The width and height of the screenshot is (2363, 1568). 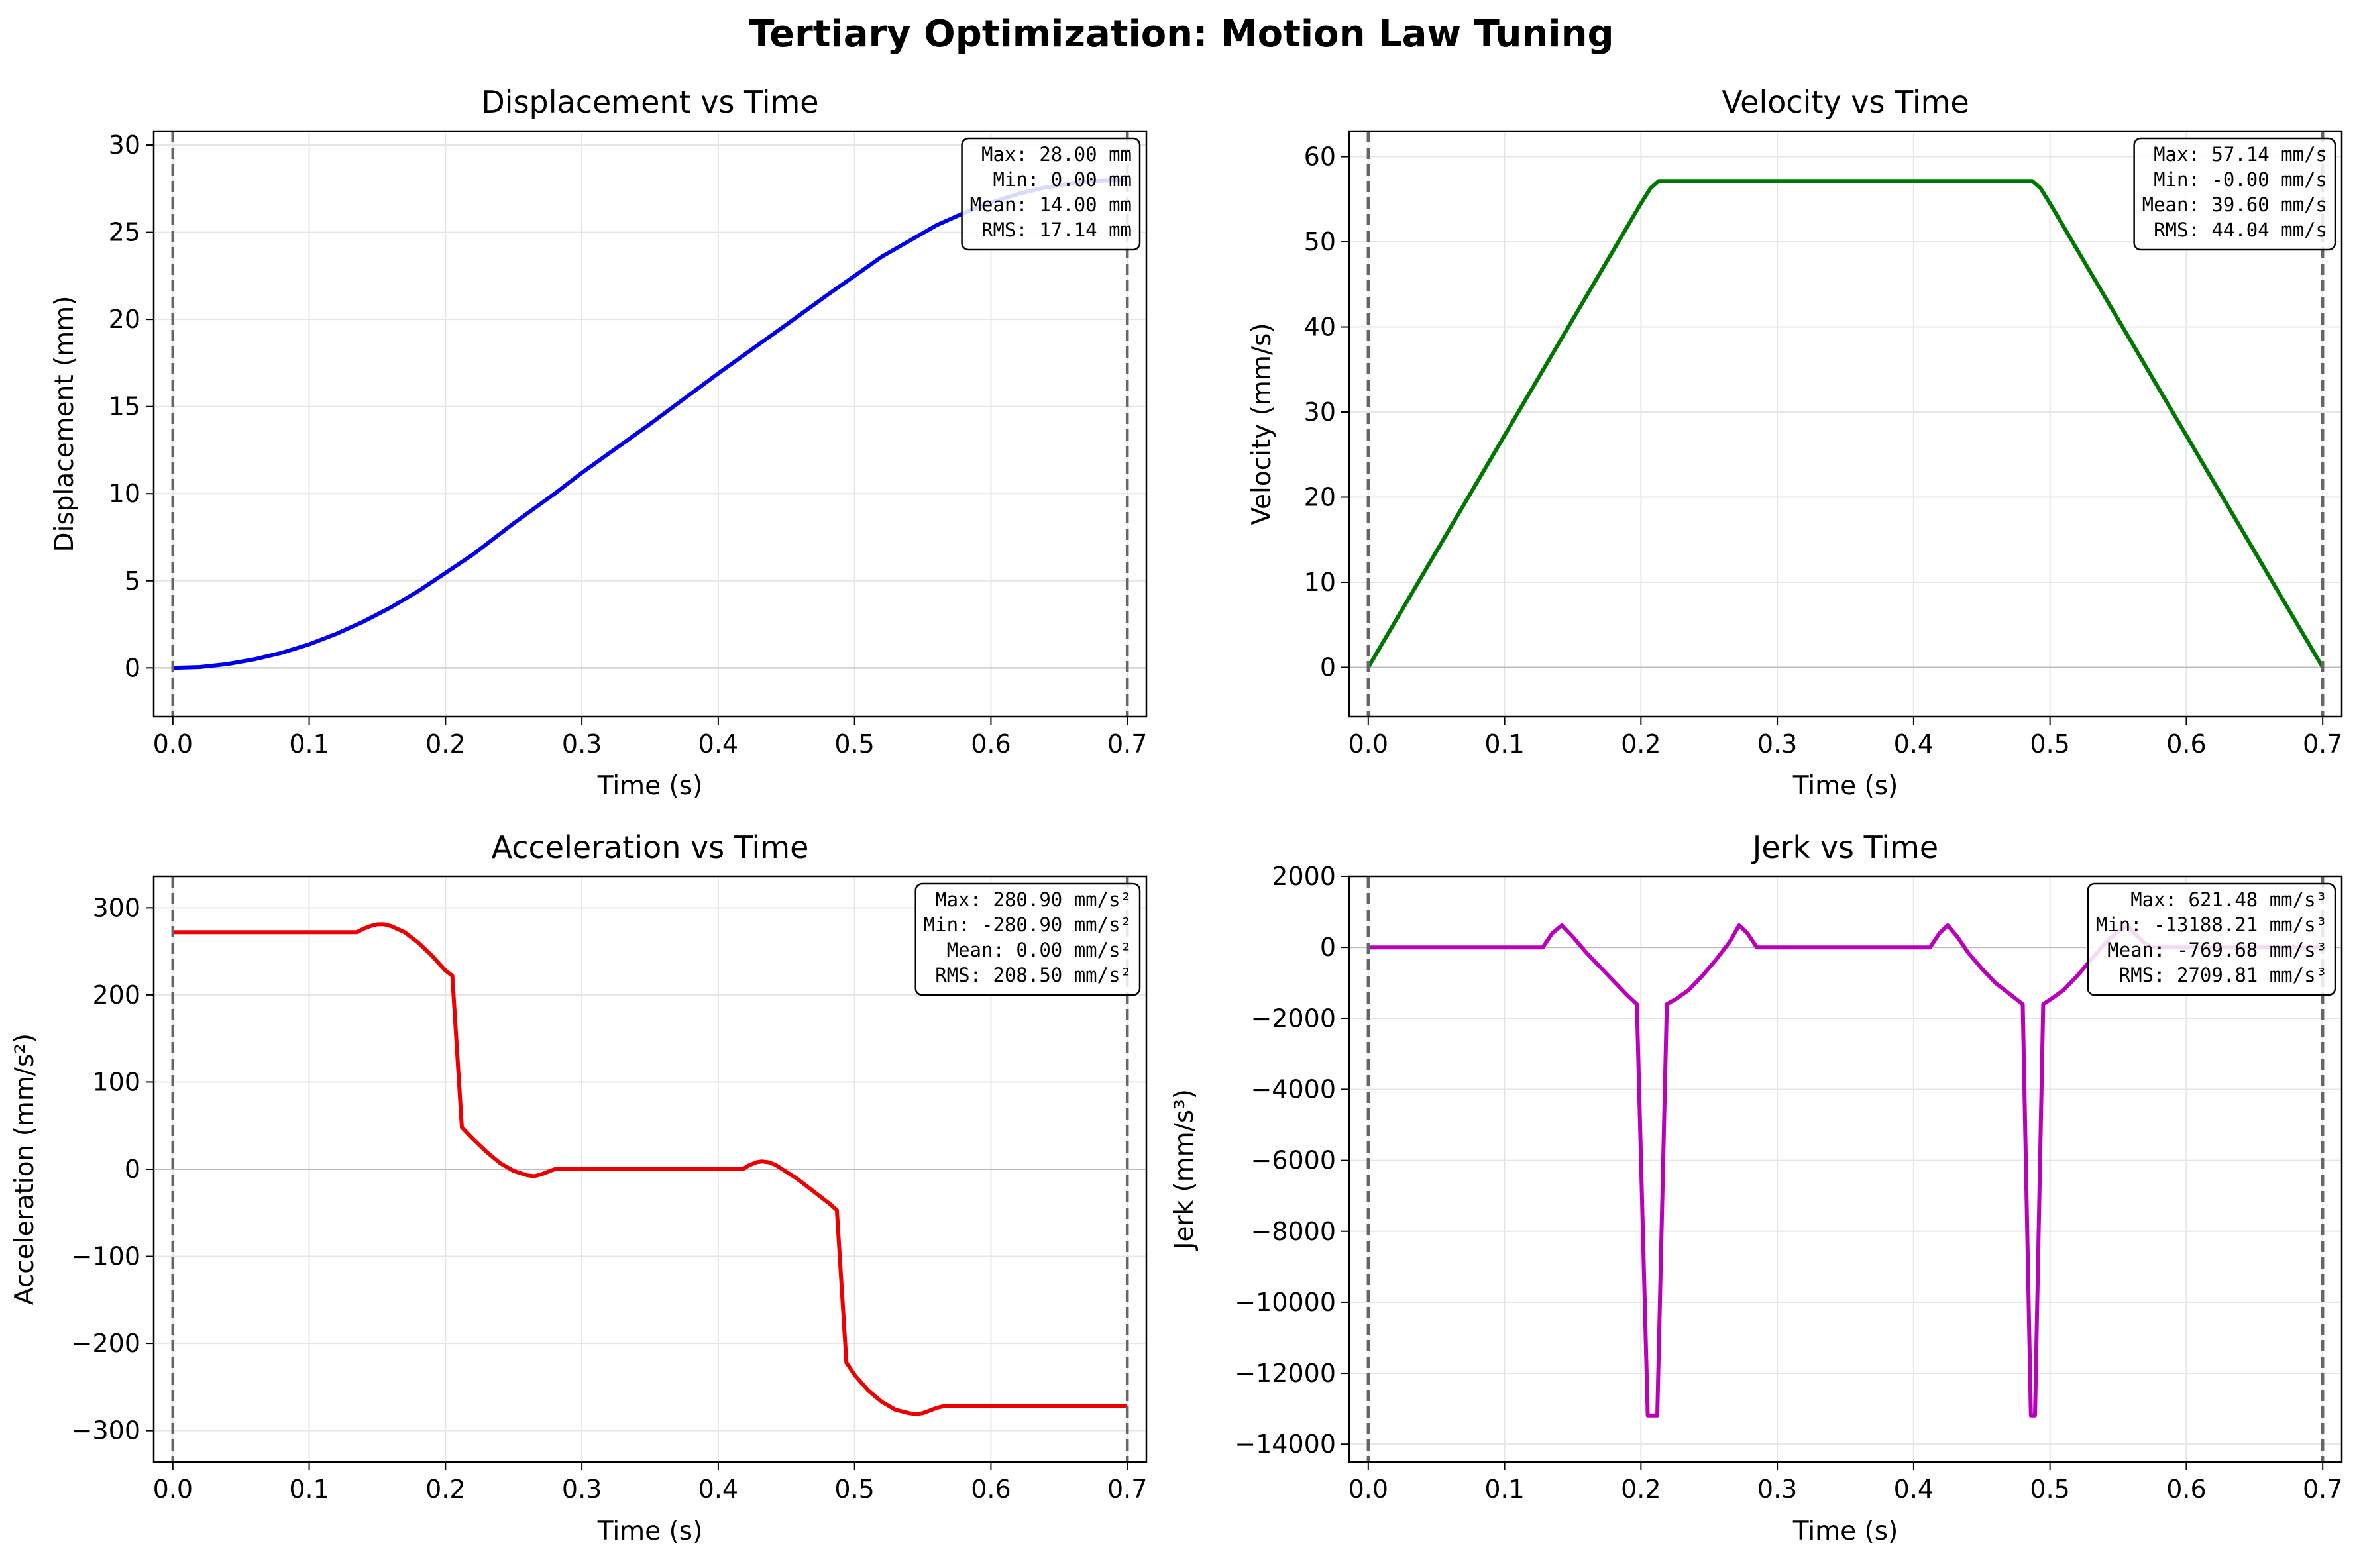 I want to click on y-tick-label: −300, so click(x=106, y=1430).